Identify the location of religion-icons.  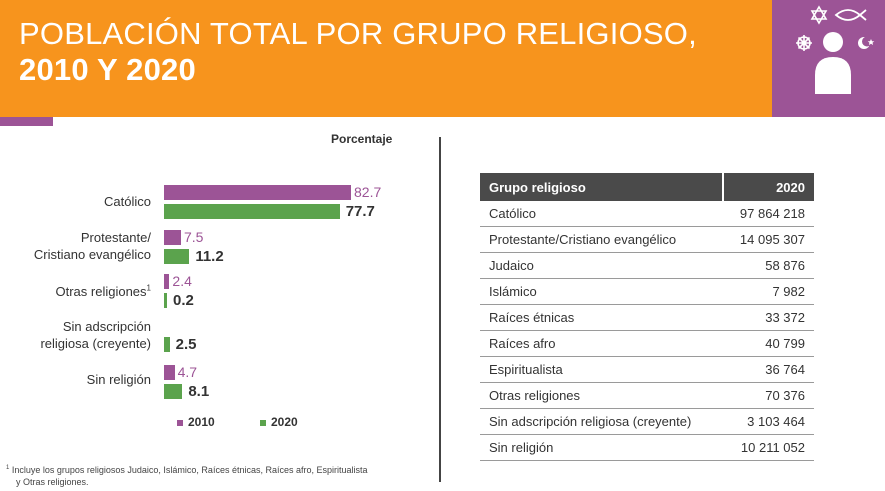
(835, 49).